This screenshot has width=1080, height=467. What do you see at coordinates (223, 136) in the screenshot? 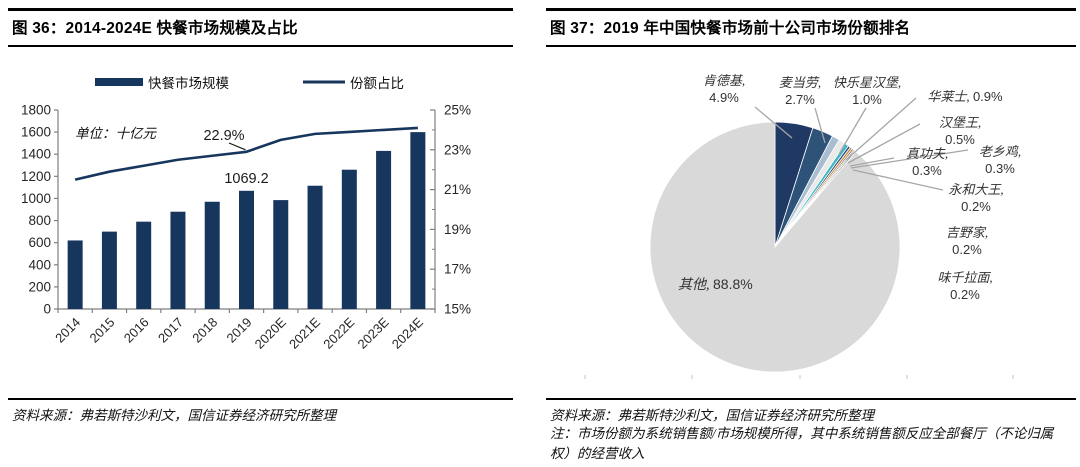
I see `line-callout-label: 22.9%` at bounding box center [223, 136].